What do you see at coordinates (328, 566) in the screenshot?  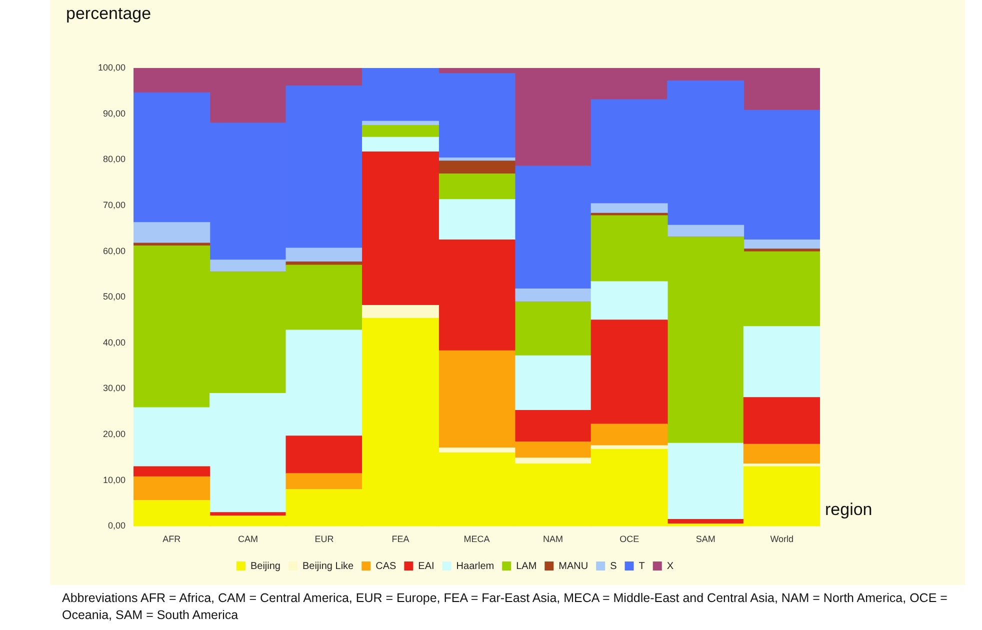 I see `legend-label: Beijing Like` at bounding box center [328, 566].